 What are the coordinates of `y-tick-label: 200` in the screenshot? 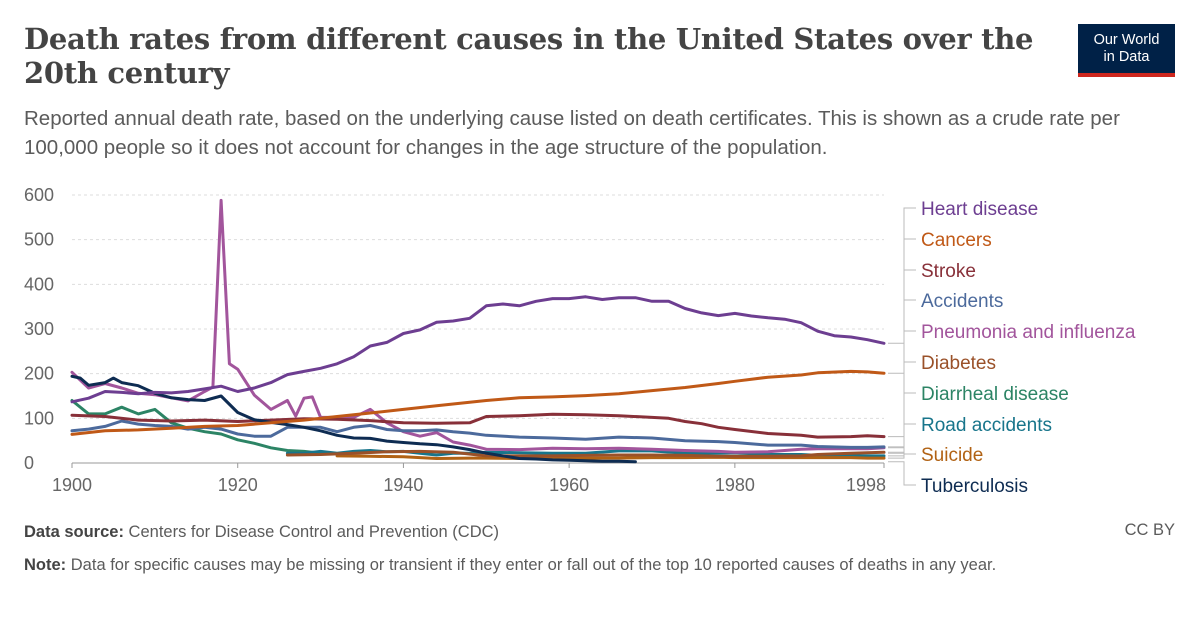 It's located at (39, 374).